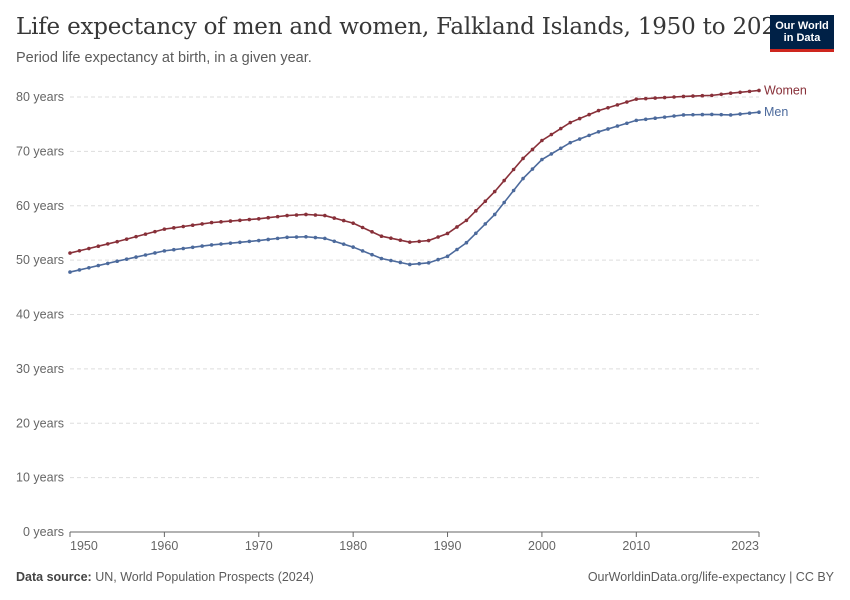 The height and width of the screenshot is (600, 850). I want to click on y-tick-label: 50 years, so click(40, 260).